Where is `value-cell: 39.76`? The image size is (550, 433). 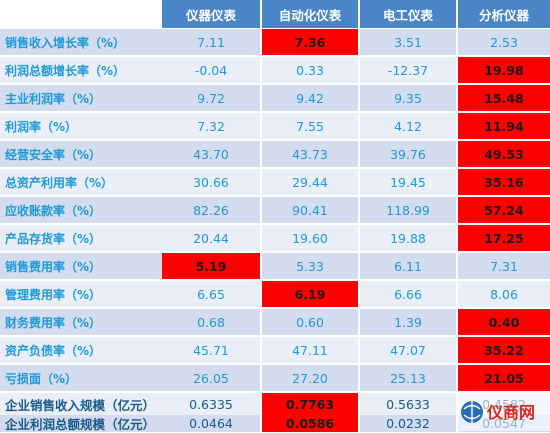
value-cell: 39.76 is located at coordinates (408, 154).